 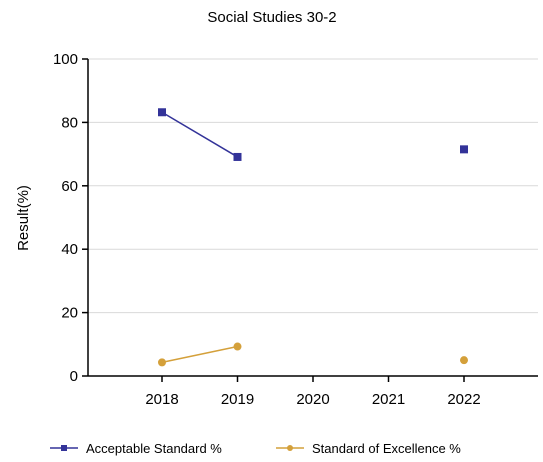 What do you see at coordinates (69, 122) in the screenshot?
I see `y-tick-label: 80` at bounding box center [69, 122].